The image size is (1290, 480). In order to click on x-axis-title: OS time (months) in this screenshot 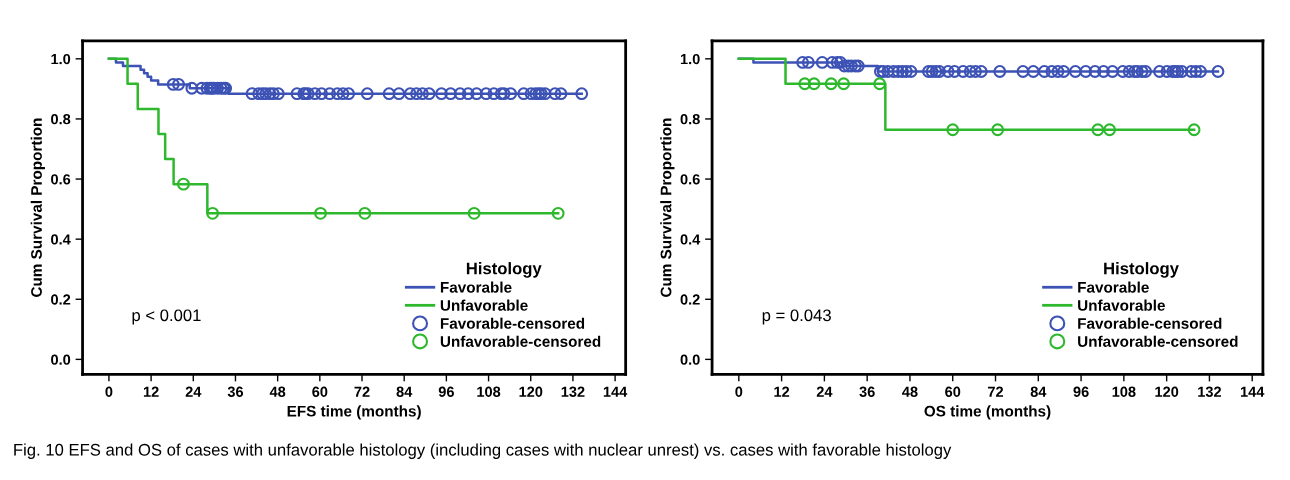, I will do `click(987, 412)`.